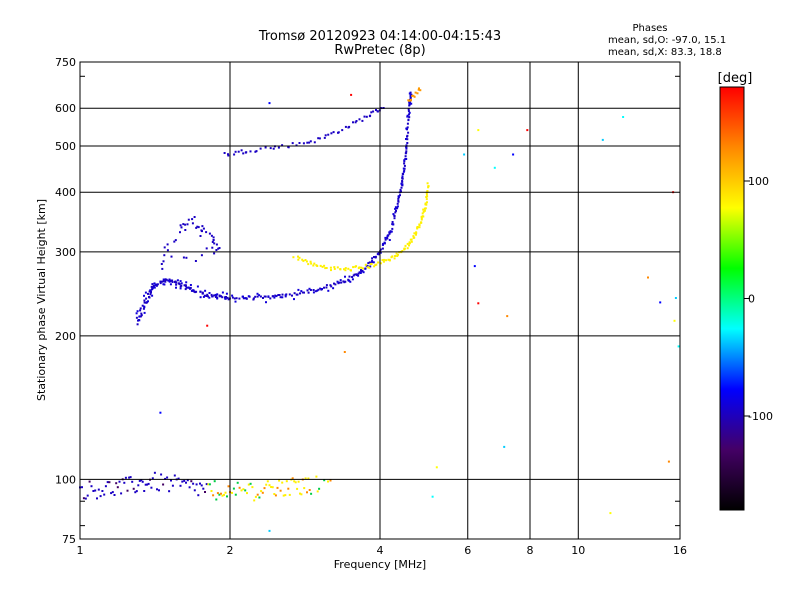 This screenshot has height=600, width=800. I want to click on phases-title: Phases, so click(649, 28).